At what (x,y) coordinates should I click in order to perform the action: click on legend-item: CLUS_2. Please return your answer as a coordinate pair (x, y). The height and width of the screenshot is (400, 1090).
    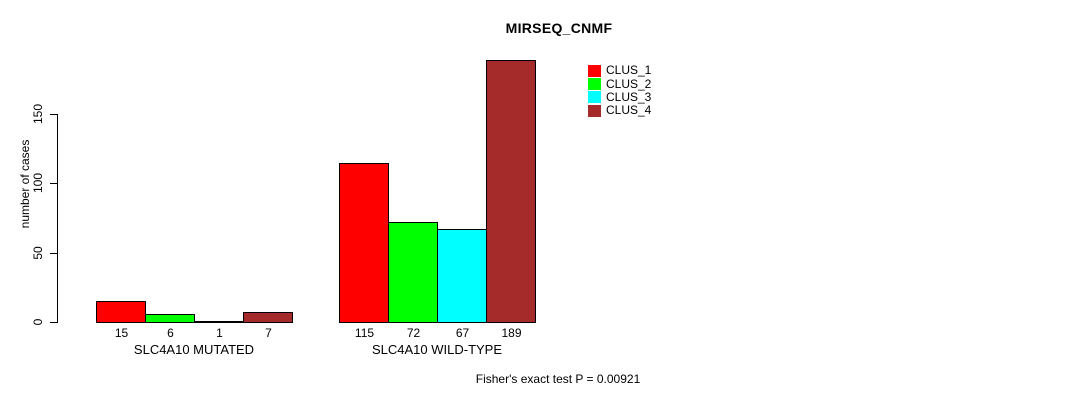
    Looking at the image, I should click on (620, 83).